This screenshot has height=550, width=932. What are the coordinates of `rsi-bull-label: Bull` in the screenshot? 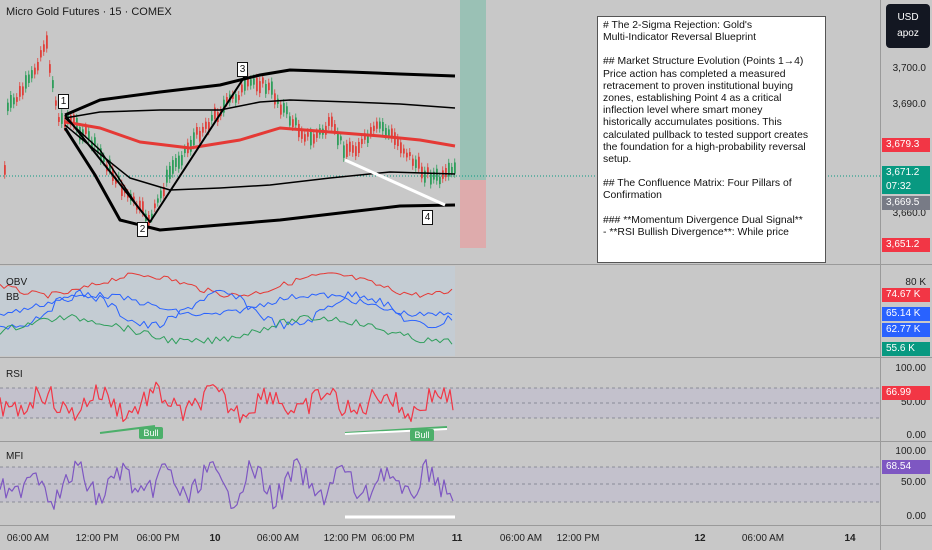 It's located at (422, 435).